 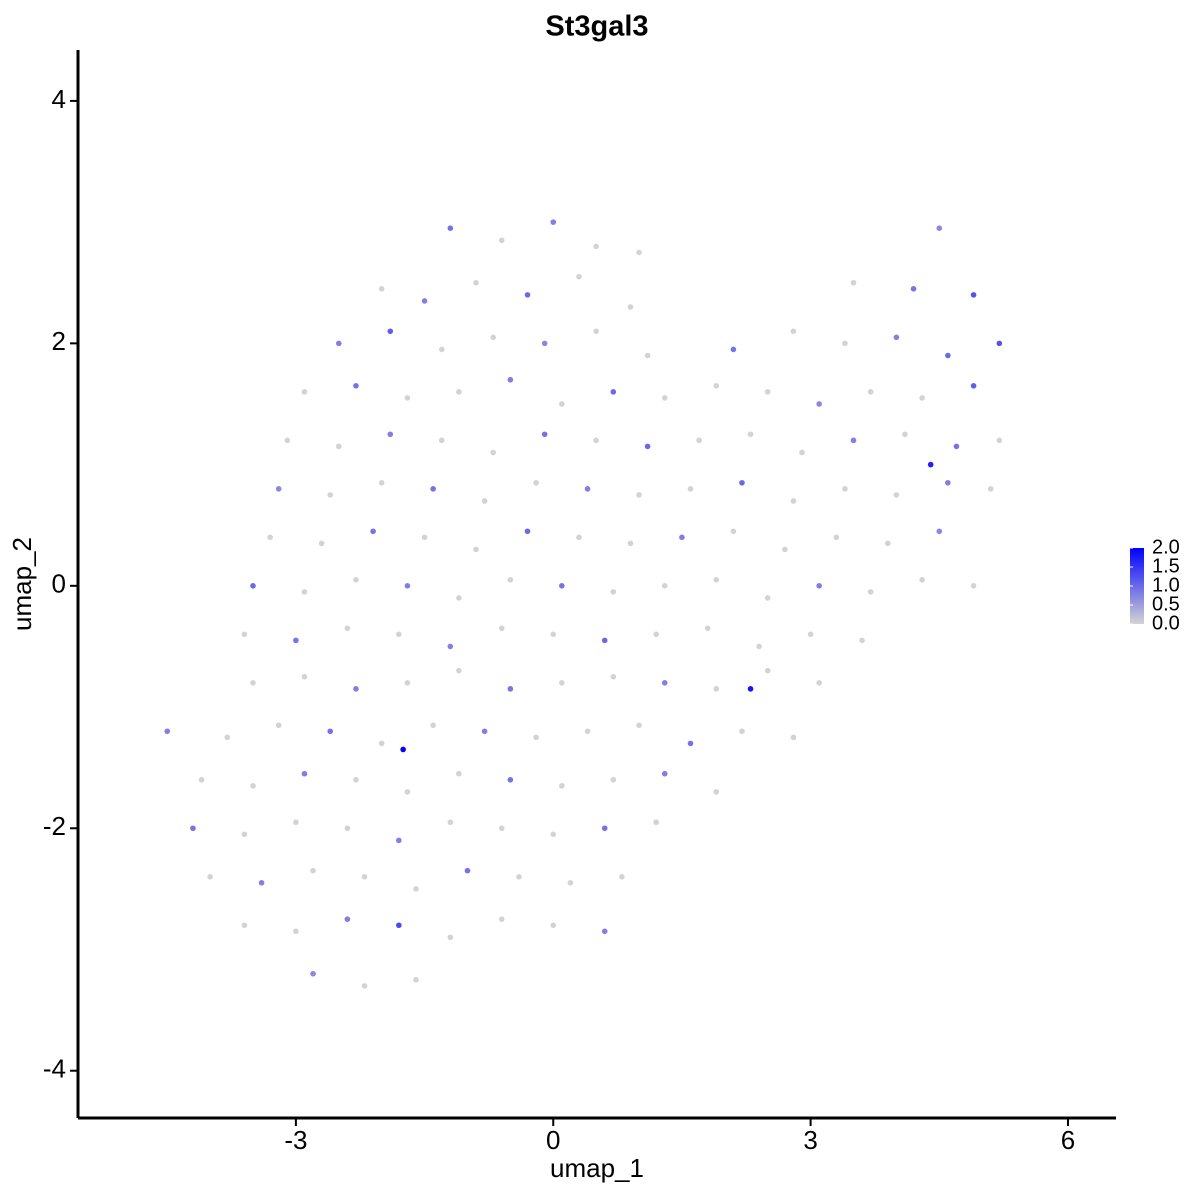 What do you see at coordinates (1137, 586) in the screenshot?
I see `colorbar` at bounding box center [1137, 586].